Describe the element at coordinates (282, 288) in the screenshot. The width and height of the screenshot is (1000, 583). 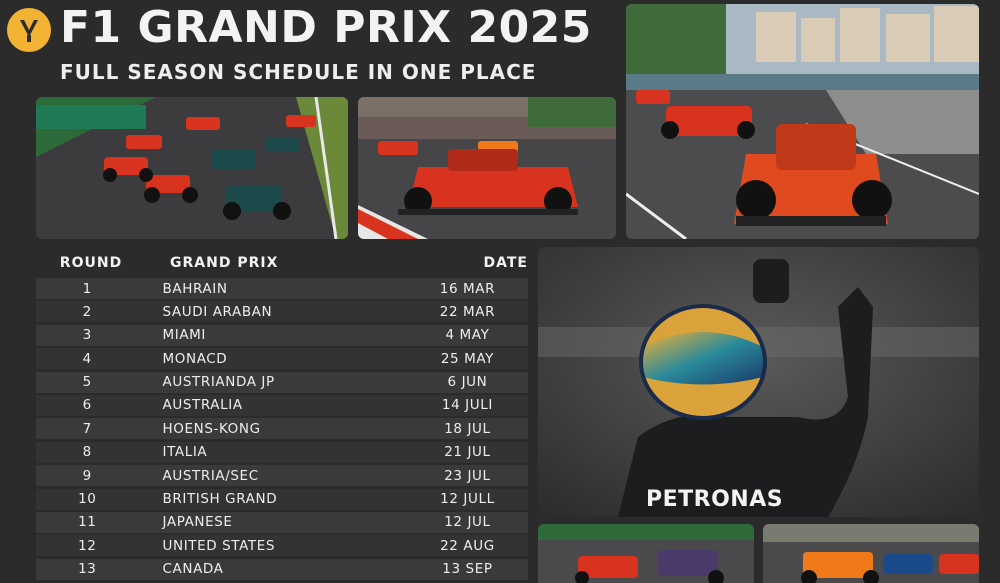
I see `table-row: 1 BAHRAIN 16 MAR` at that location.